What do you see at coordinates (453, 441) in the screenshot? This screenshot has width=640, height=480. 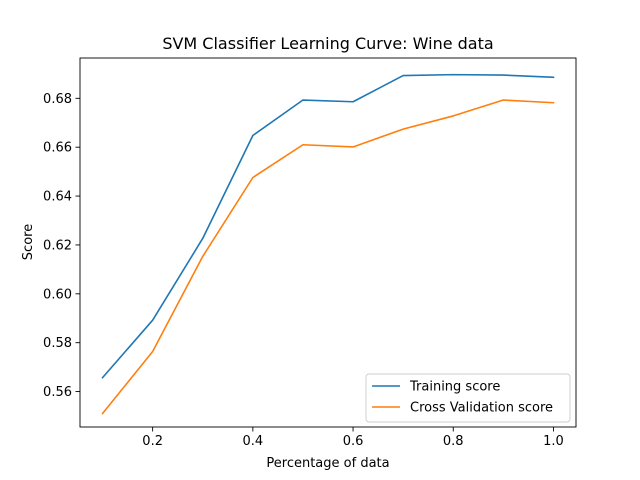 I see `x-tick-label: 0.8` at bounding box center [453, 441].